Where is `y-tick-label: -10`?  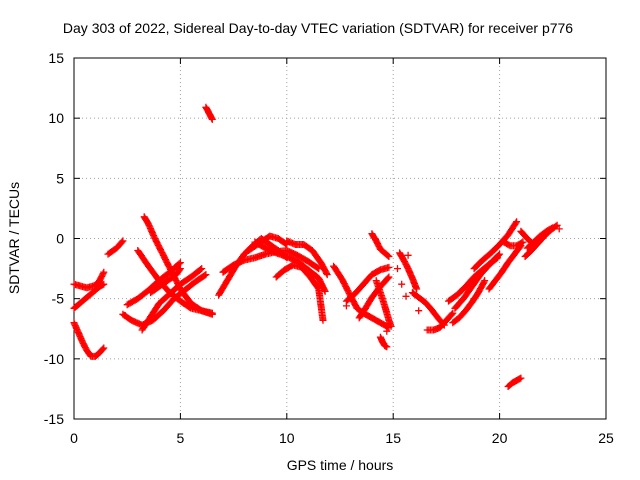
y-tick-label: -10 is located at coordinates (54, 359).